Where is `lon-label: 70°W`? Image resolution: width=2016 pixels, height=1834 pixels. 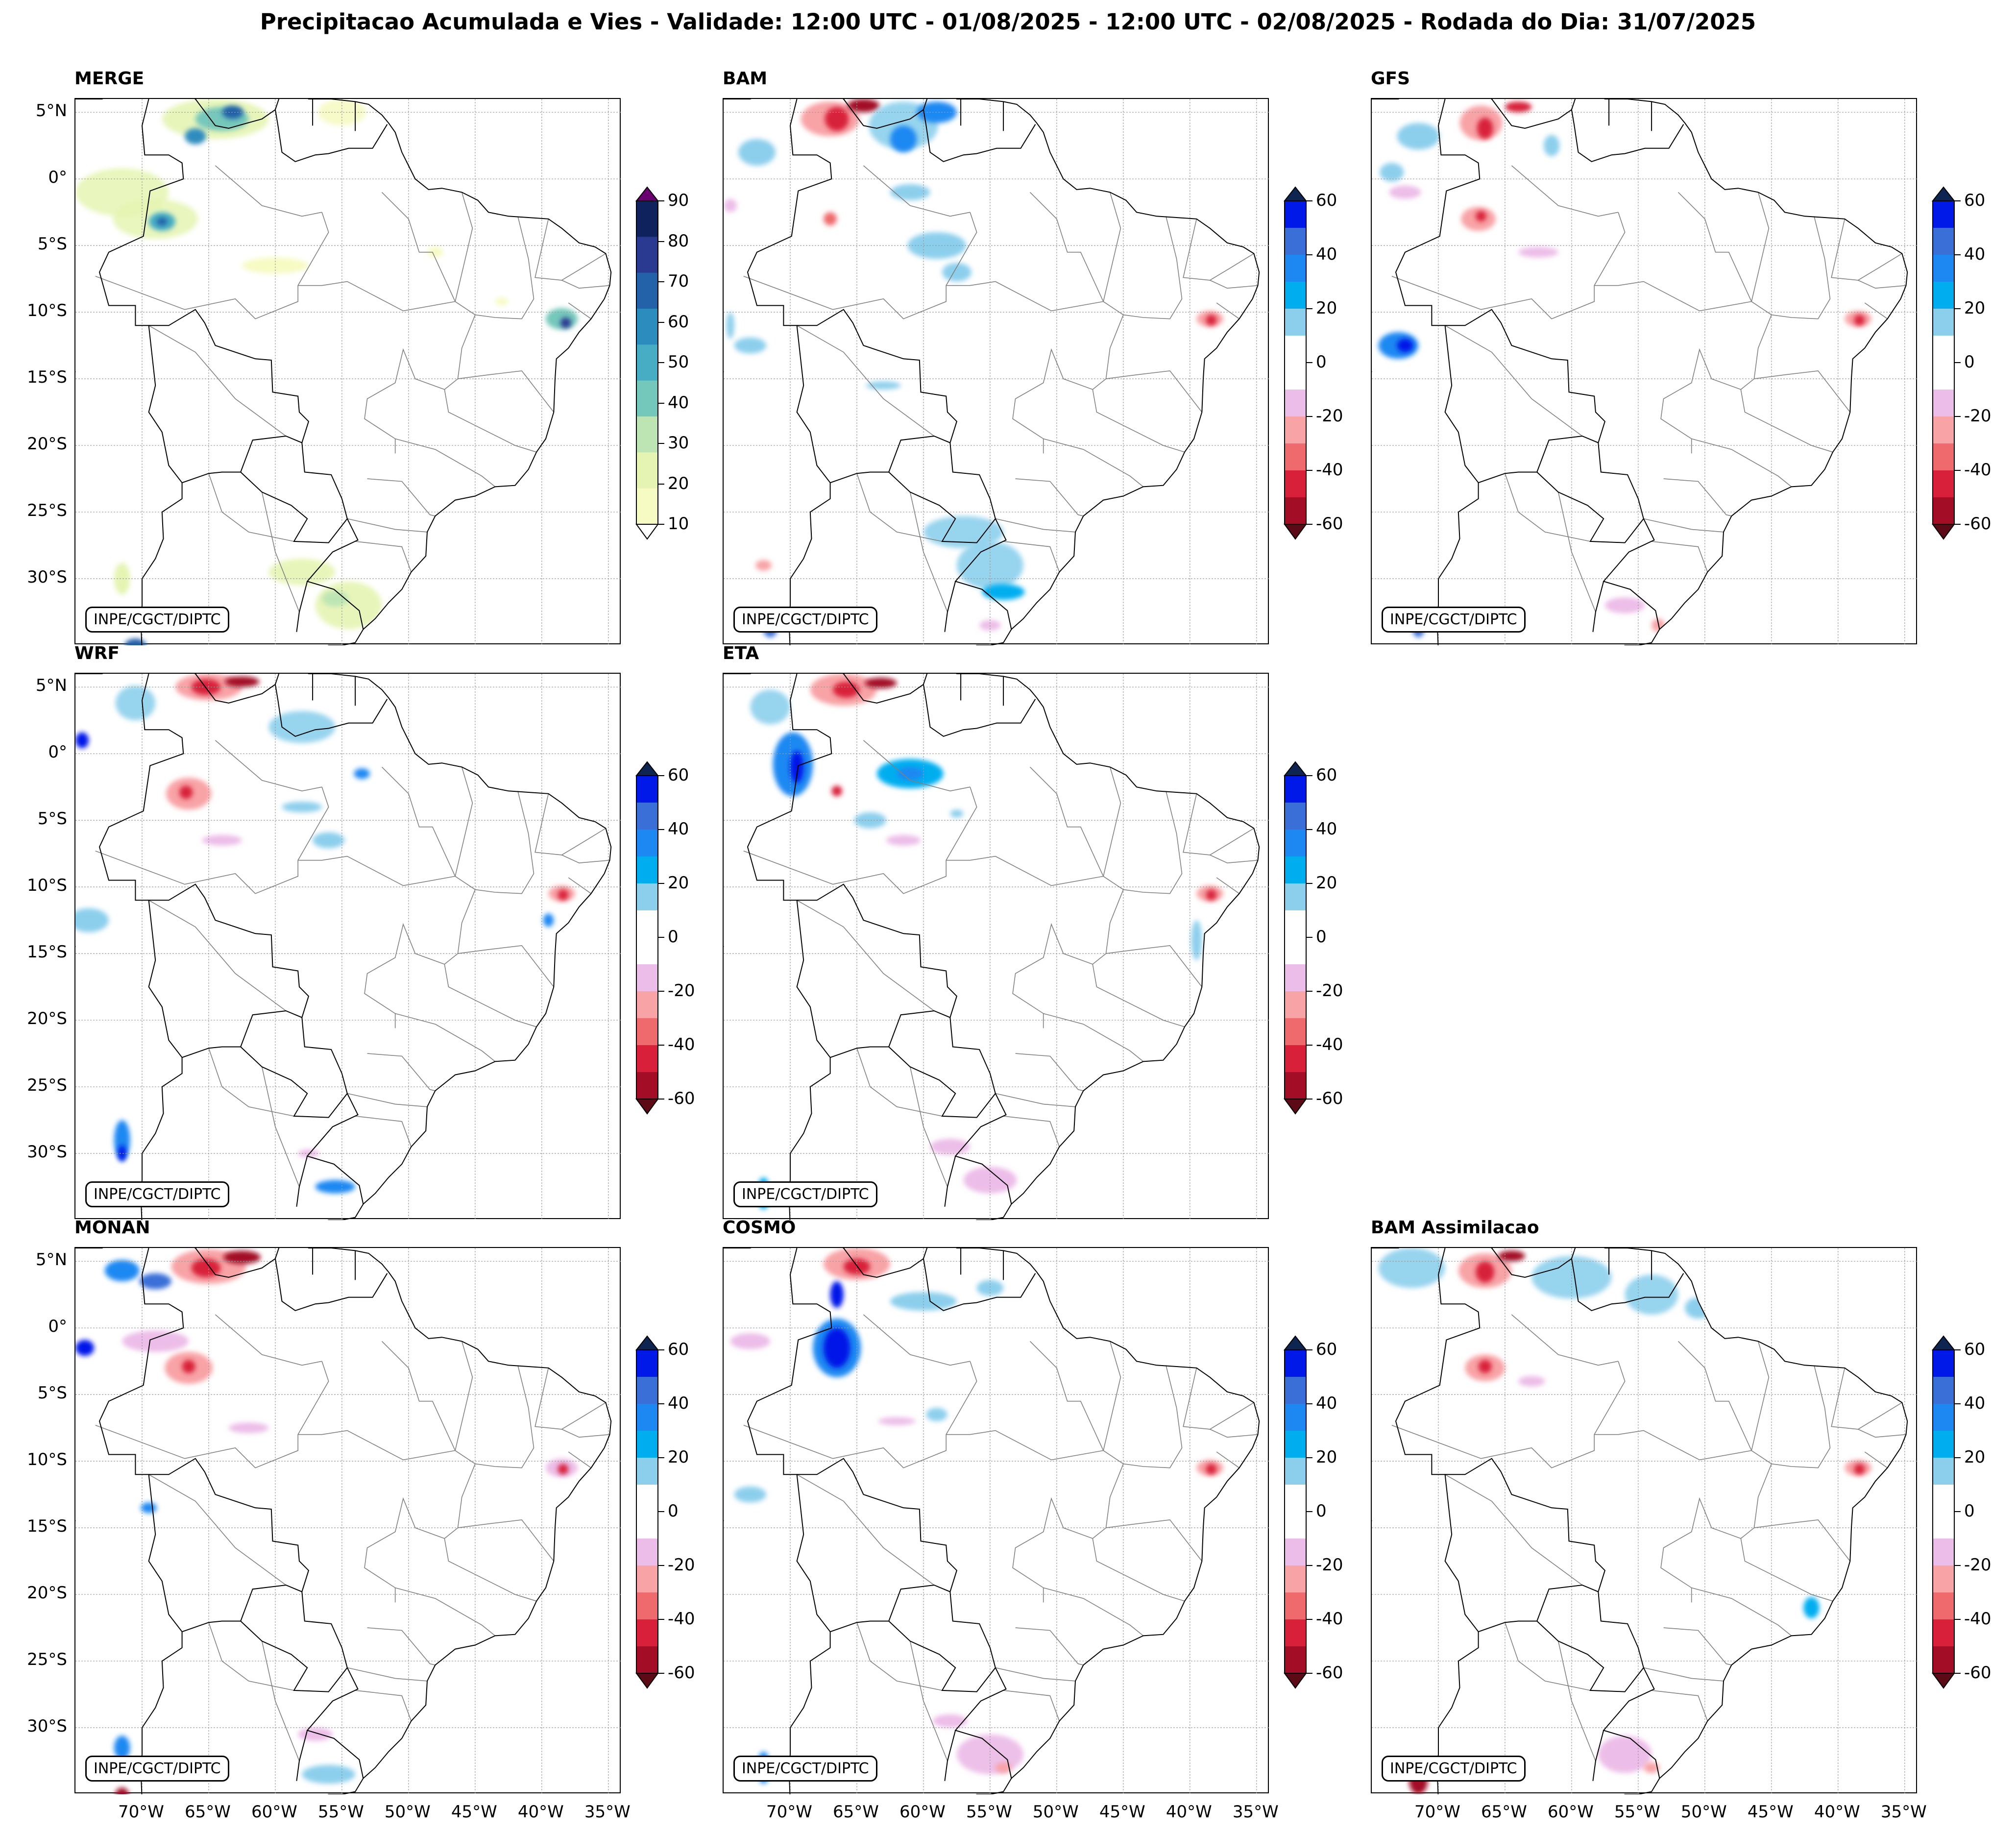 lon-label: 70°W is located at coordinates (1437, 1812).